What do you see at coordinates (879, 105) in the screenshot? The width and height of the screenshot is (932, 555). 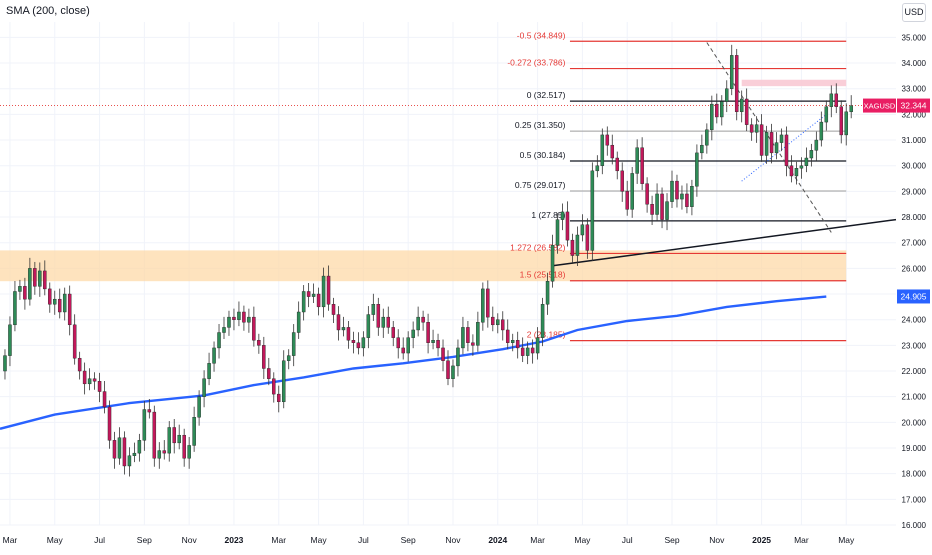 I see `symbol-tag` at bounding box center [879, 105].